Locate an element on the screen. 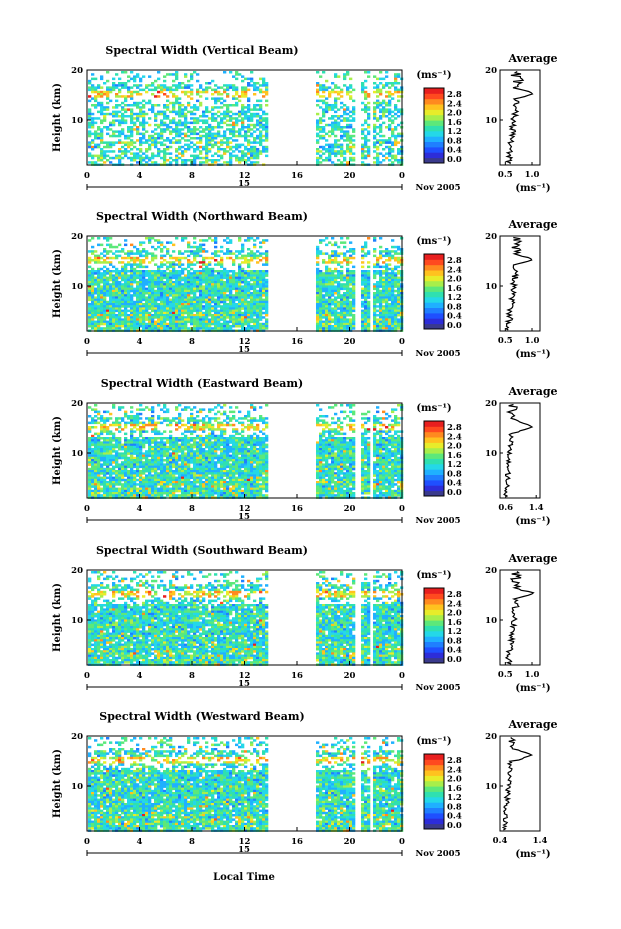 The width and height of the screenshot is (621, 929). colorbar-unit: (ms⁻¹) is located at coordinates (433, 75).